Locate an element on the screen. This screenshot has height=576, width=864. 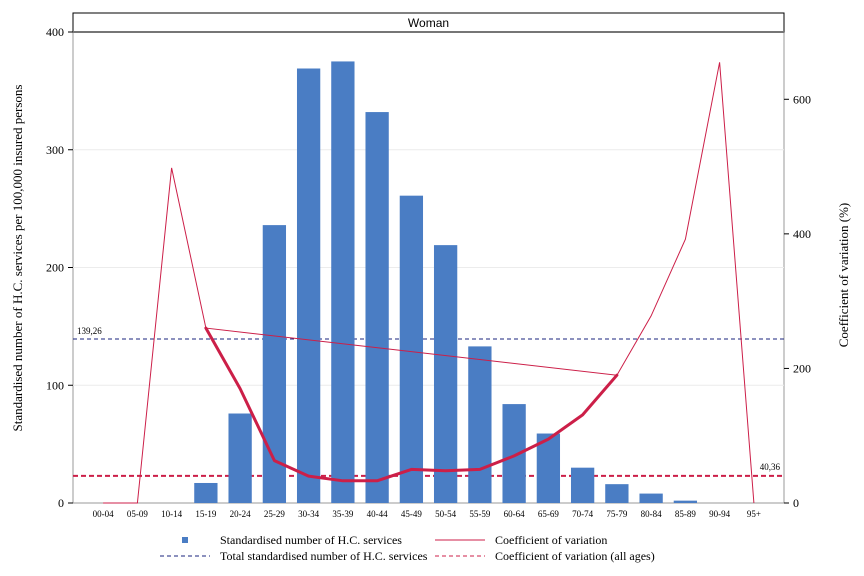
legend-item: Standardised number of H.C. services is located at coordinates (292, 540).